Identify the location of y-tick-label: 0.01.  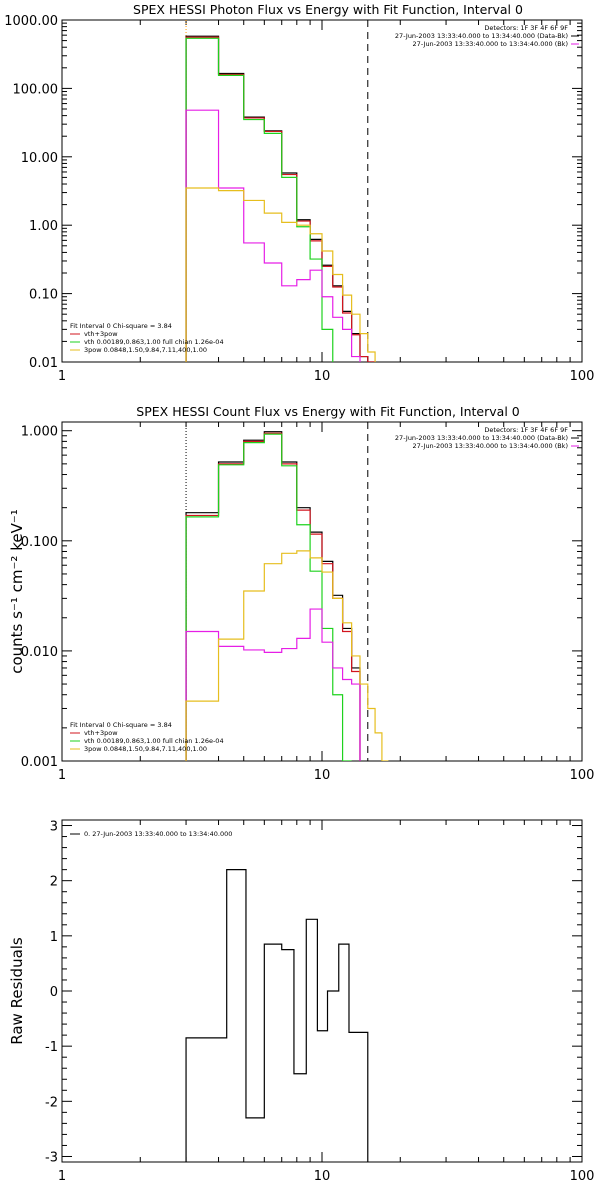
(43, 363).